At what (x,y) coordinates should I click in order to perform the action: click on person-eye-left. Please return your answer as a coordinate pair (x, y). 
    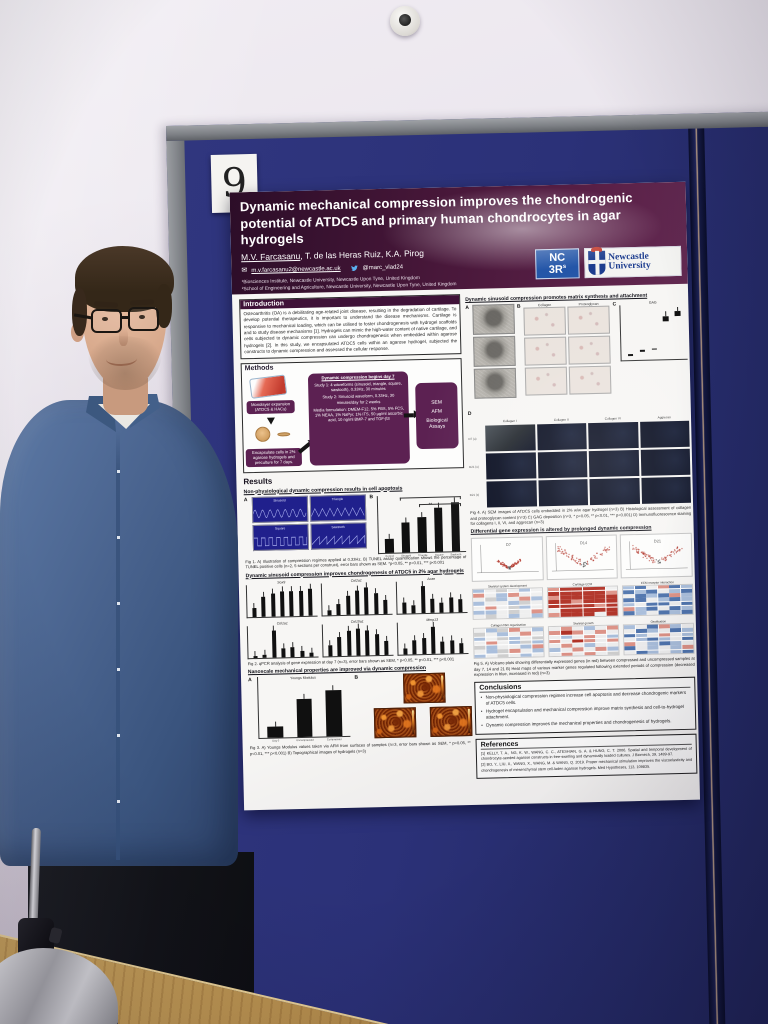
    Looking at the image, I should click on (105, 319).